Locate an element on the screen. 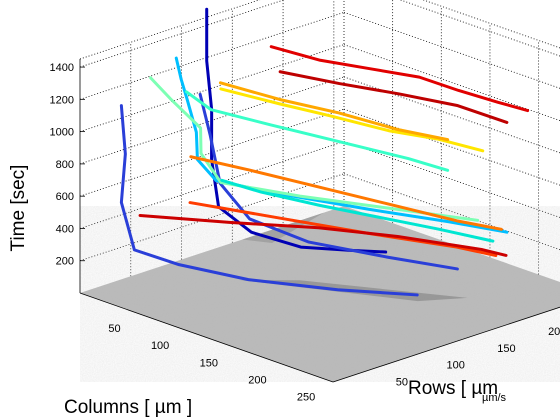 The image size is (560, 420). y-axis-label: Rows [ µm is located at coordinates (453, 388).